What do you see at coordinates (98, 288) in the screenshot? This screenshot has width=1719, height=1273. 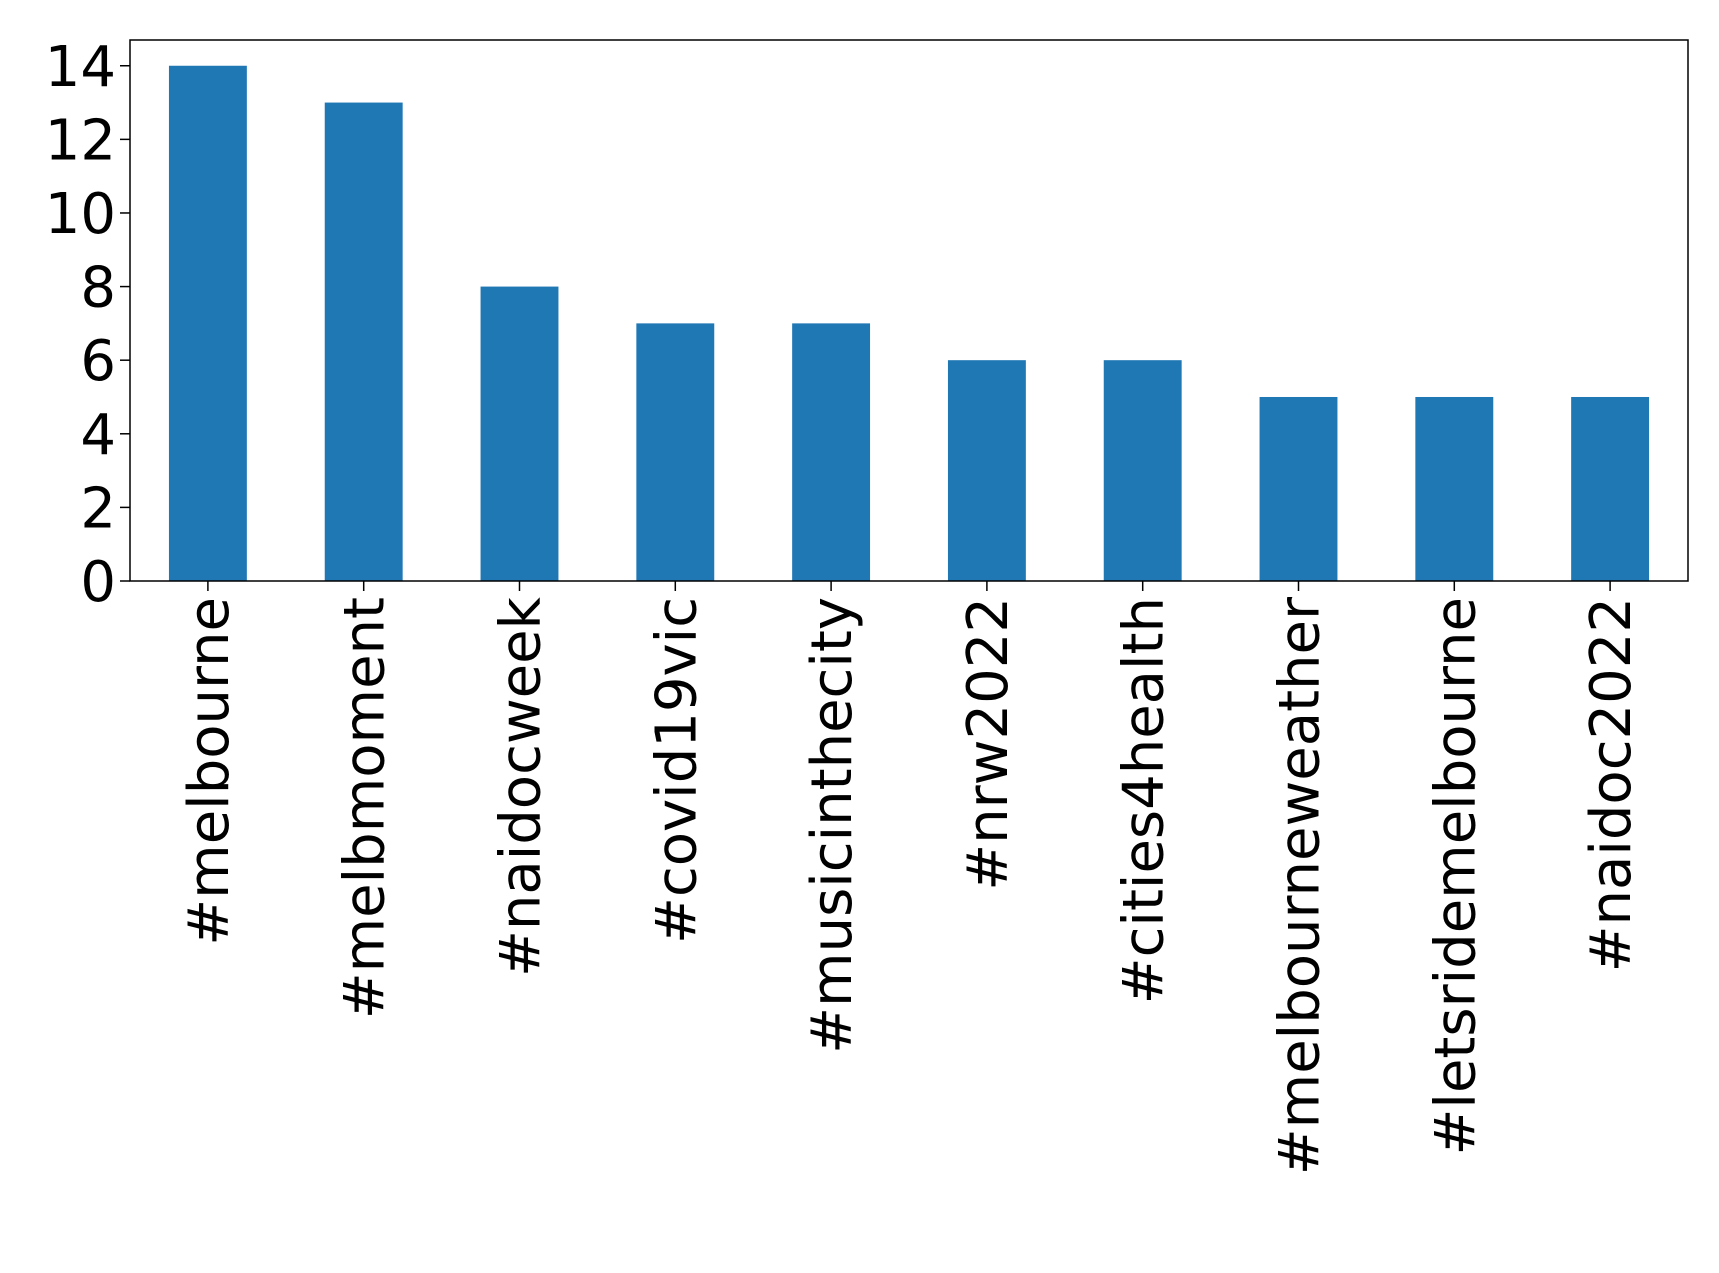 I see `y-tick-label: 8` at bounding box center [98, 288].